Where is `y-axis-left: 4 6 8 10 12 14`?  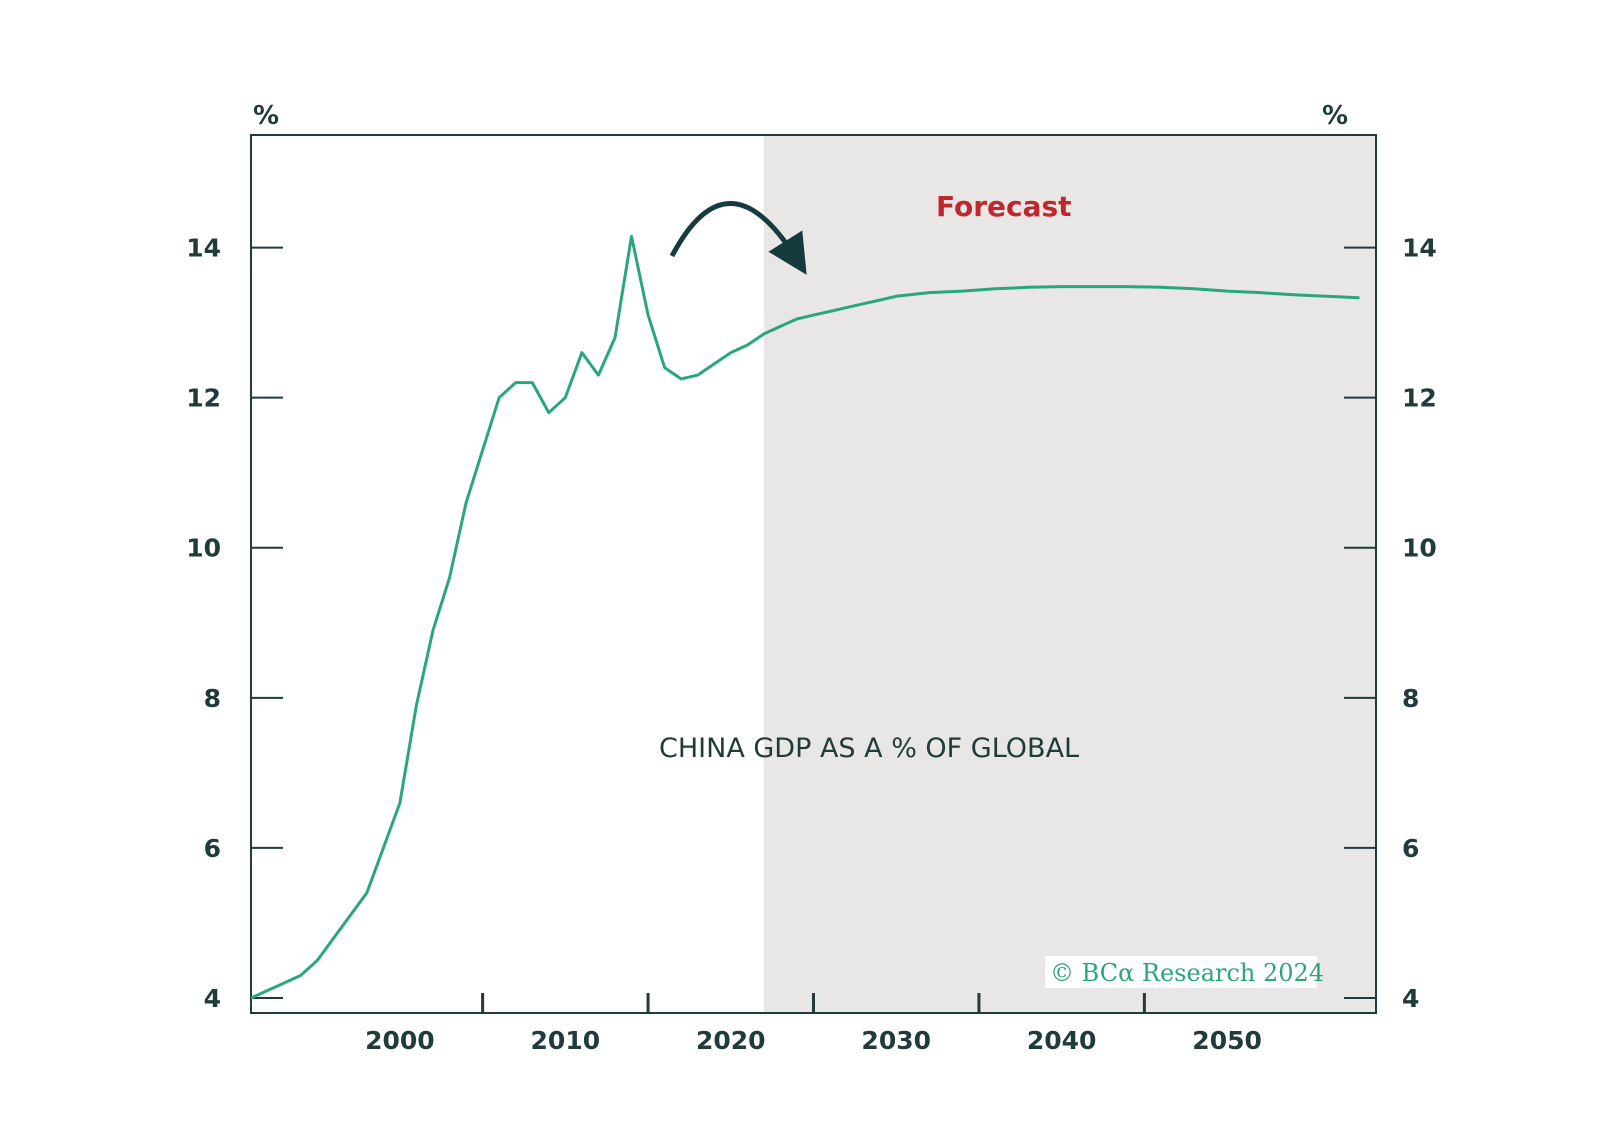
y-axis-left: 4 6 8 10 12 14 is located at coordinates (234, 623).